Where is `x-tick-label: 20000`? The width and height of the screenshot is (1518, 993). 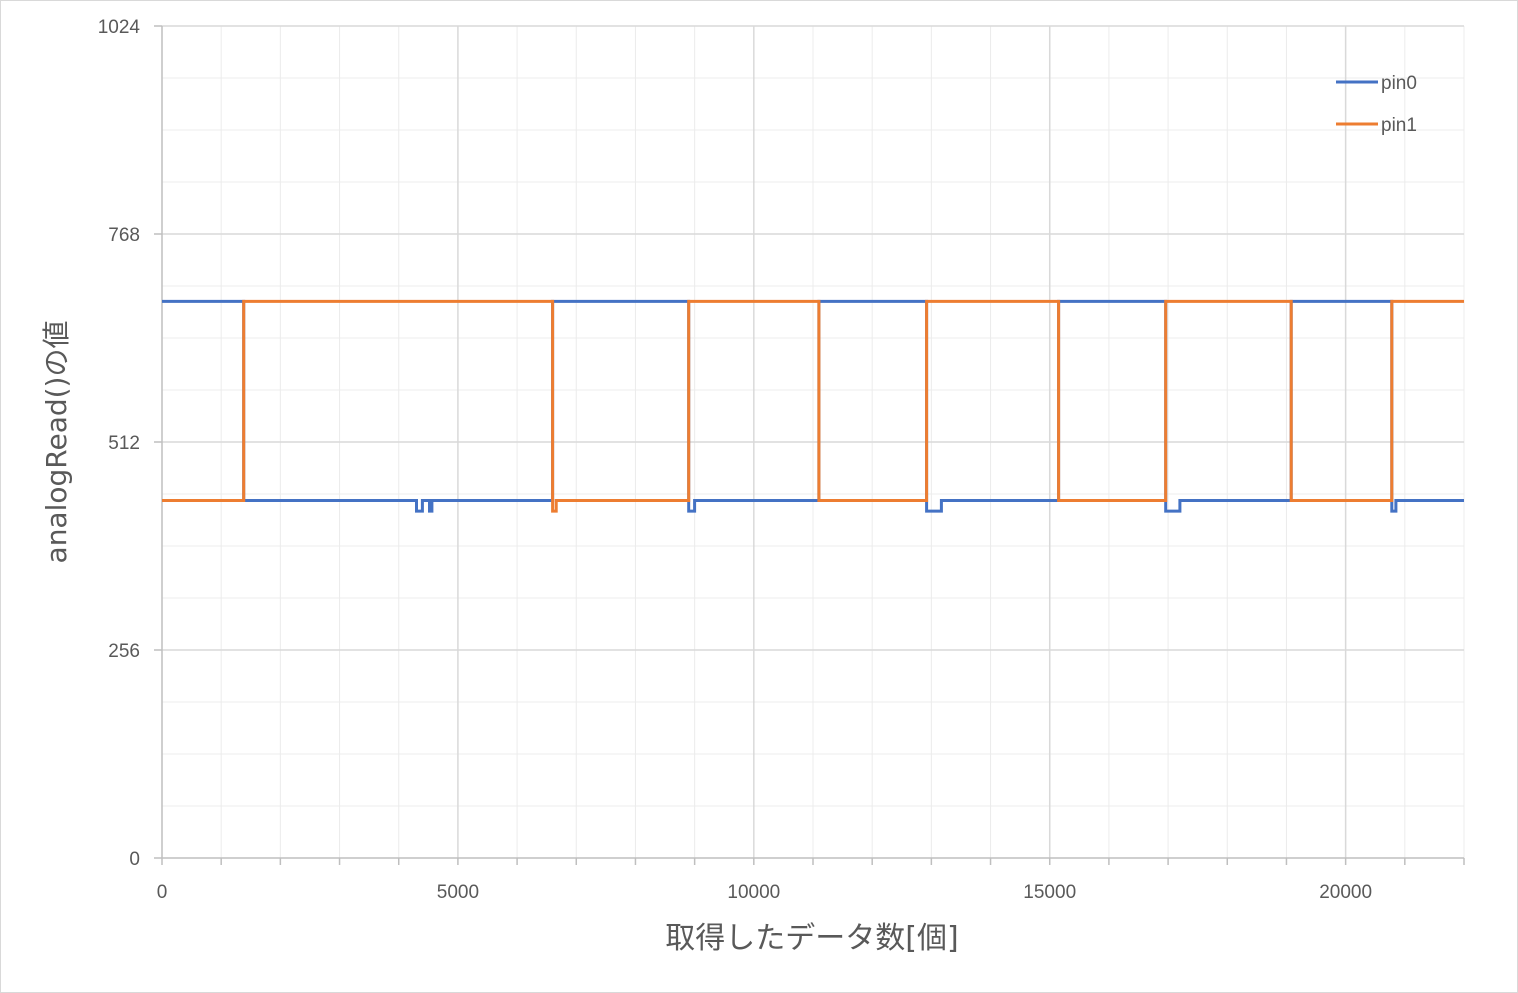 x-tick-label: 20000 is located at coordinates (1345, 892).